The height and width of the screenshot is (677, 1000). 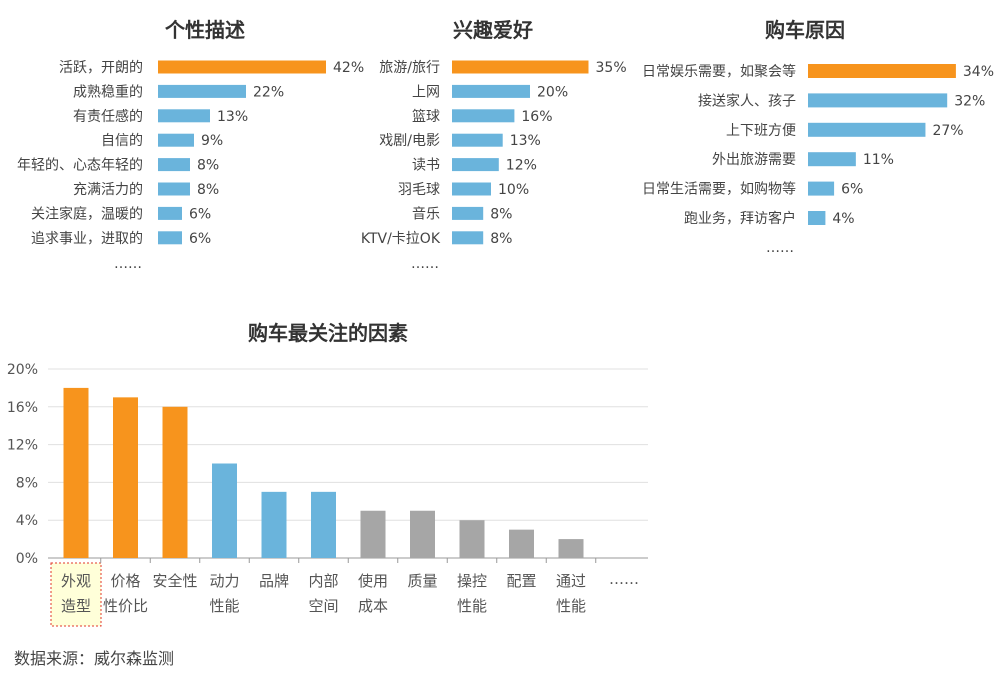 I want to click on reason-value-label: 34%, so click(x=978, y=72).